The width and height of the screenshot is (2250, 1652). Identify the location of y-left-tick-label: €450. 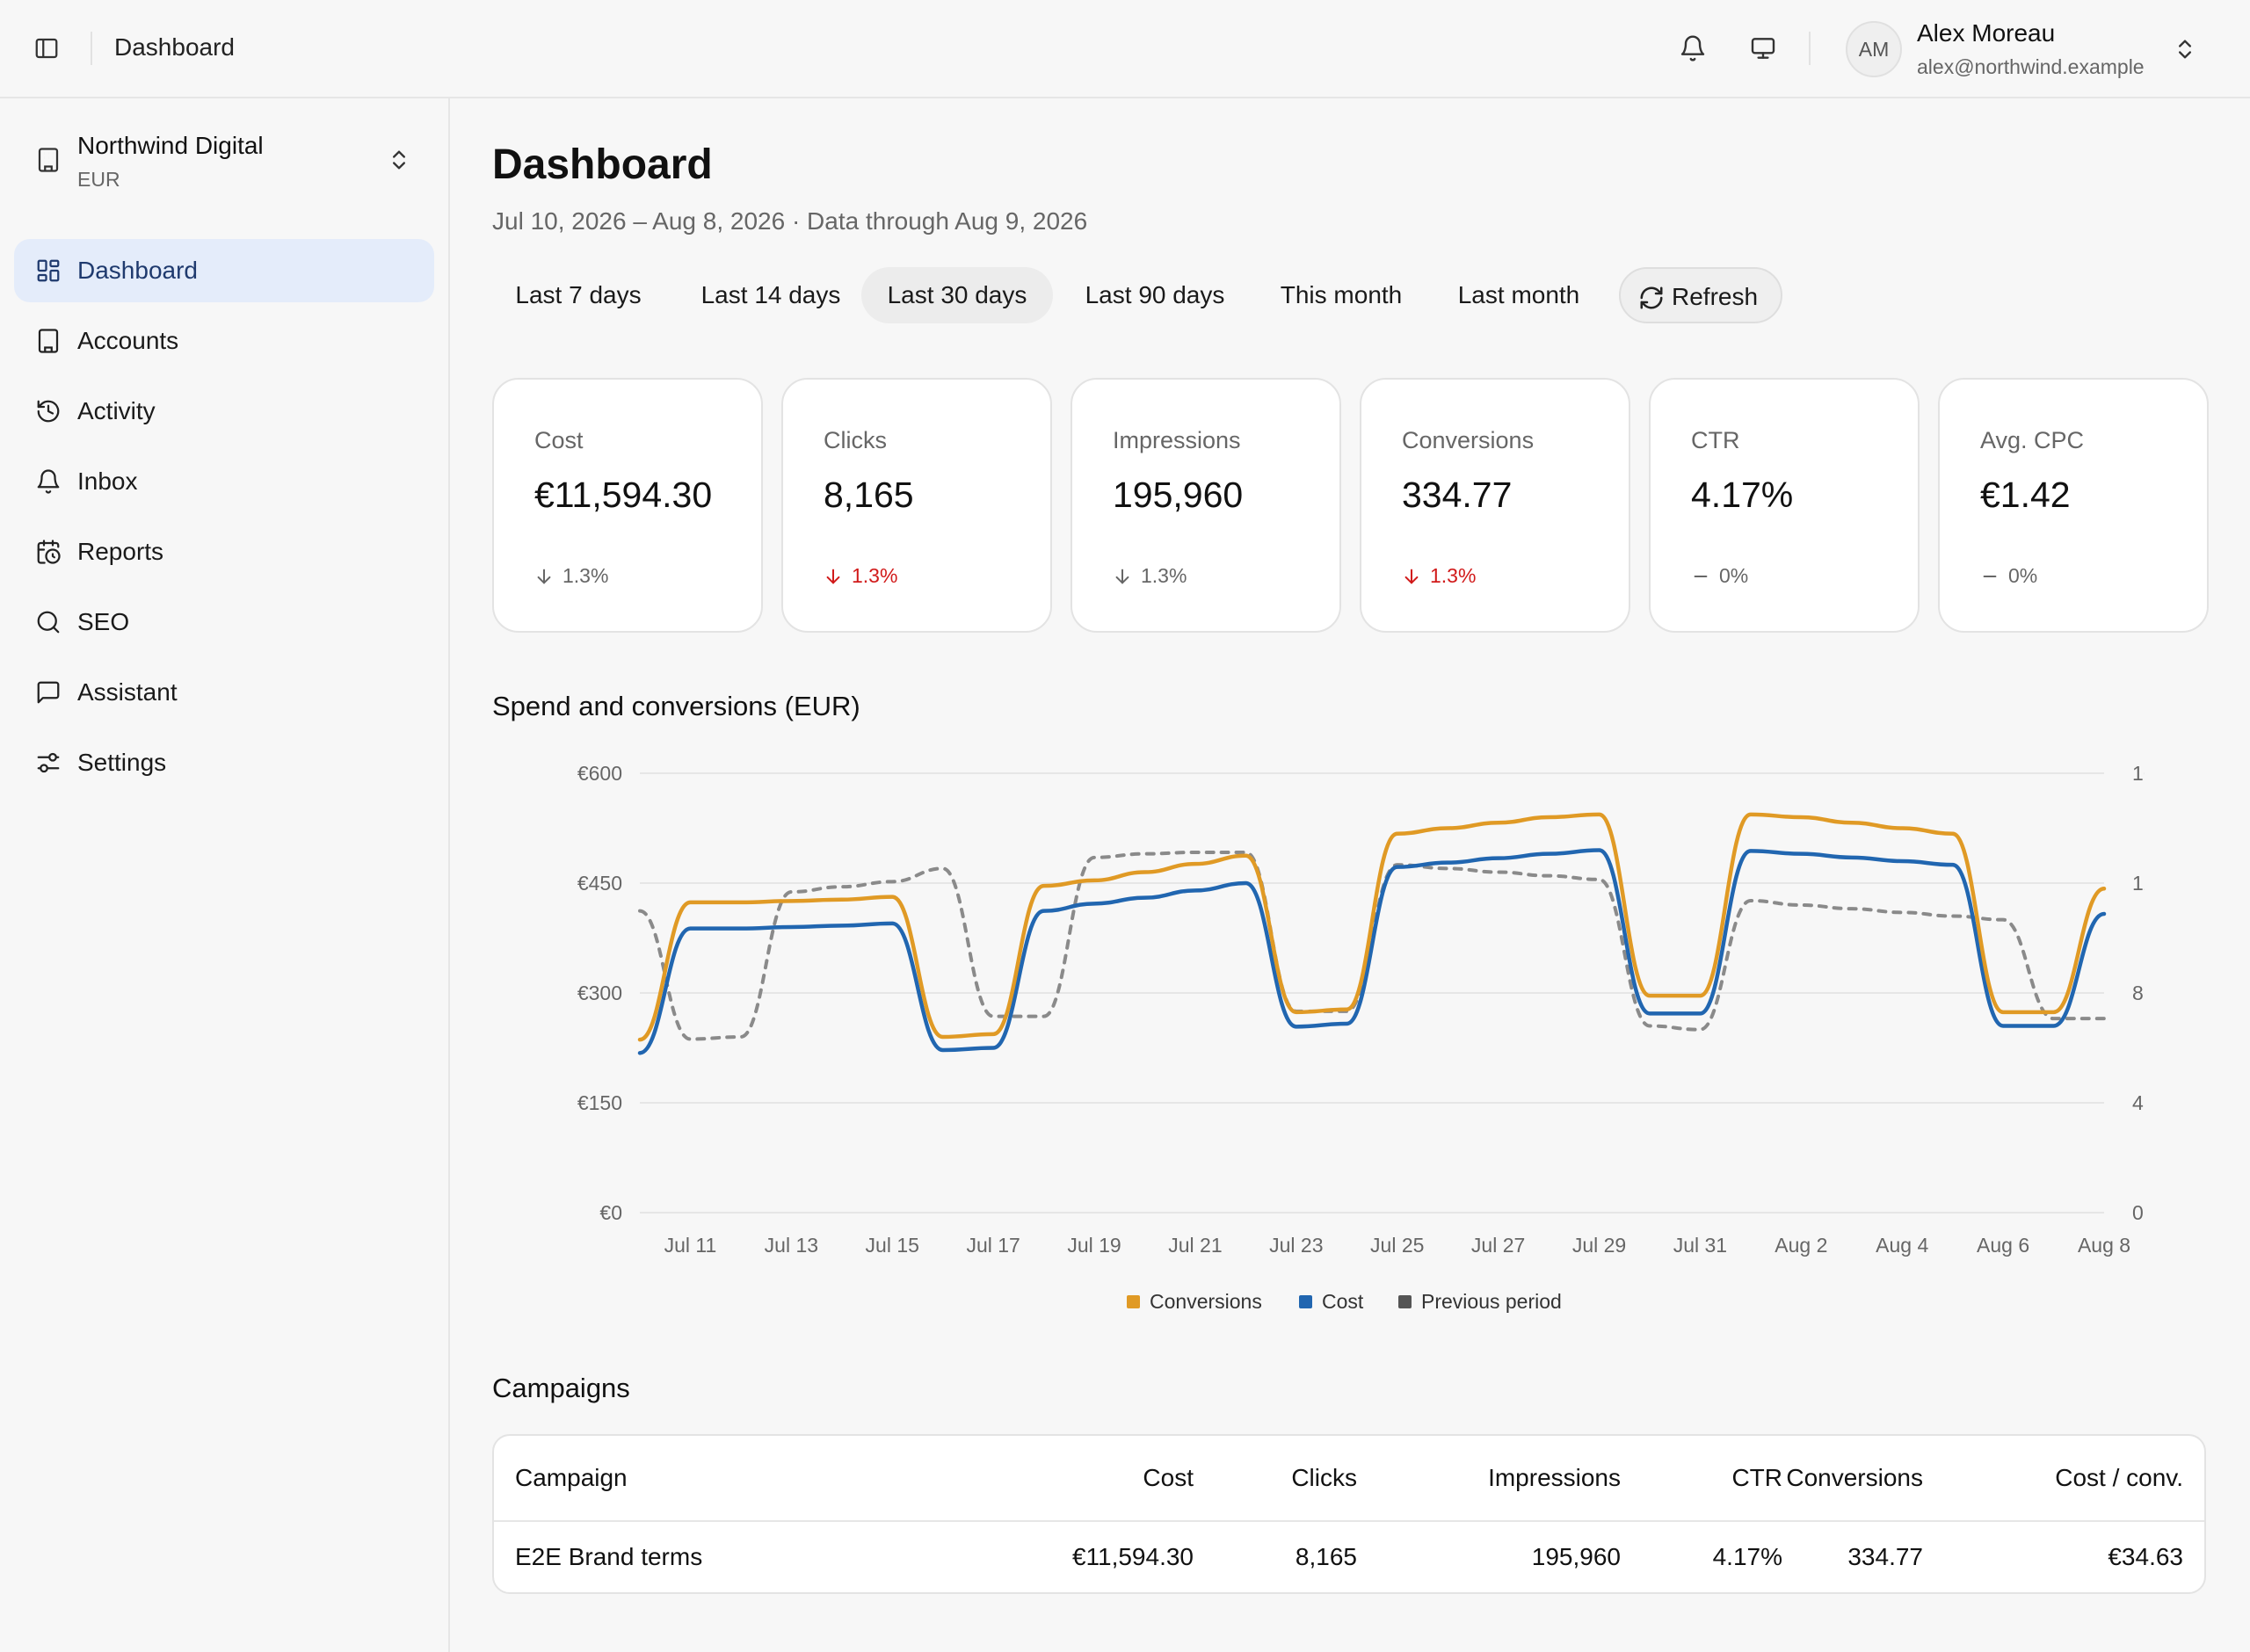
(599, 884).